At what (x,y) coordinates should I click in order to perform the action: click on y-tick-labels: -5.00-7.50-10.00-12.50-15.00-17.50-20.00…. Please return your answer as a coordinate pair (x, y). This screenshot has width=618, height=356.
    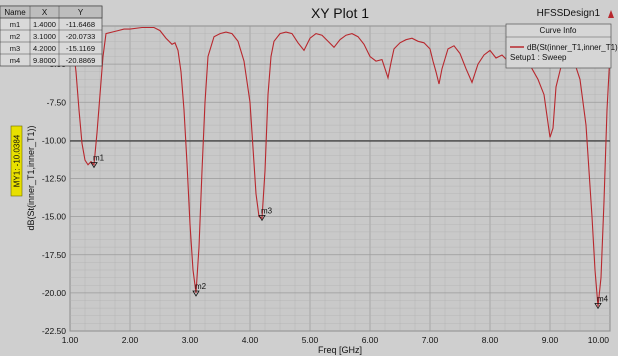
    Looking at the image, I should click on (54, 197).